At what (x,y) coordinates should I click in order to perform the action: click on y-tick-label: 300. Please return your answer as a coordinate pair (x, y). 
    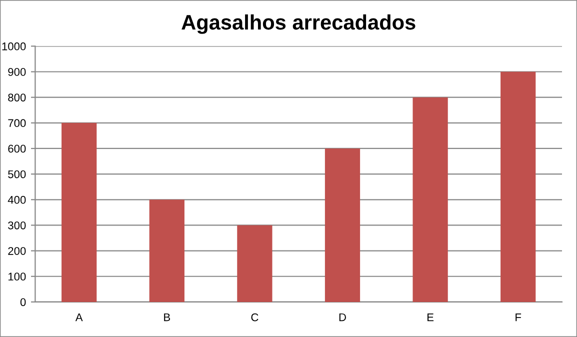
    Looking at the image, I should click on (17, 225).